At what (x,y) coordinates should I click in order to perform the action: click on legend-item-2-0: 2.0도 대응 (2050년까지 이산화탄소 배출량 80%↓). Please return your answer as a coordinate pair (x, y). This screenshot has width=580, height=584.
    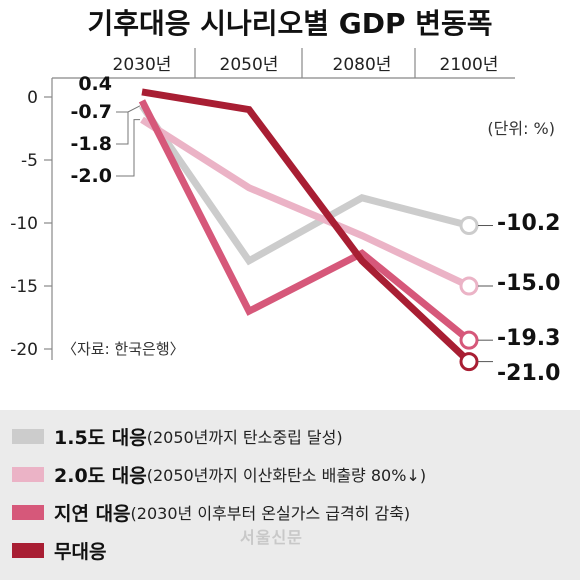
    Looking at the image, I should click on (219, 474).